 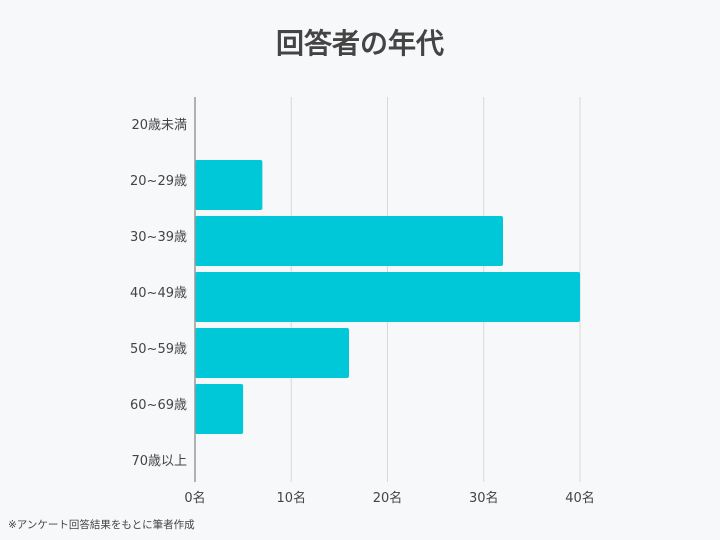 What do you see at coordinates (158, 181) in the screenshot?
I see `category-label: 20~29歳` at bounding box center [158, 181].